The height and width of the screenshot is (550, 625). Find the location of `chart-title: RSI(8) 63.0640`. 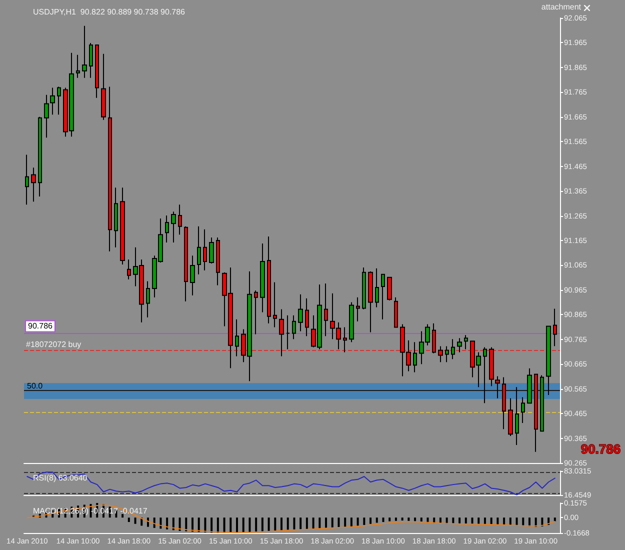

chart-title: RSI(8) 63.0640 is located at coordinates (60, 478).